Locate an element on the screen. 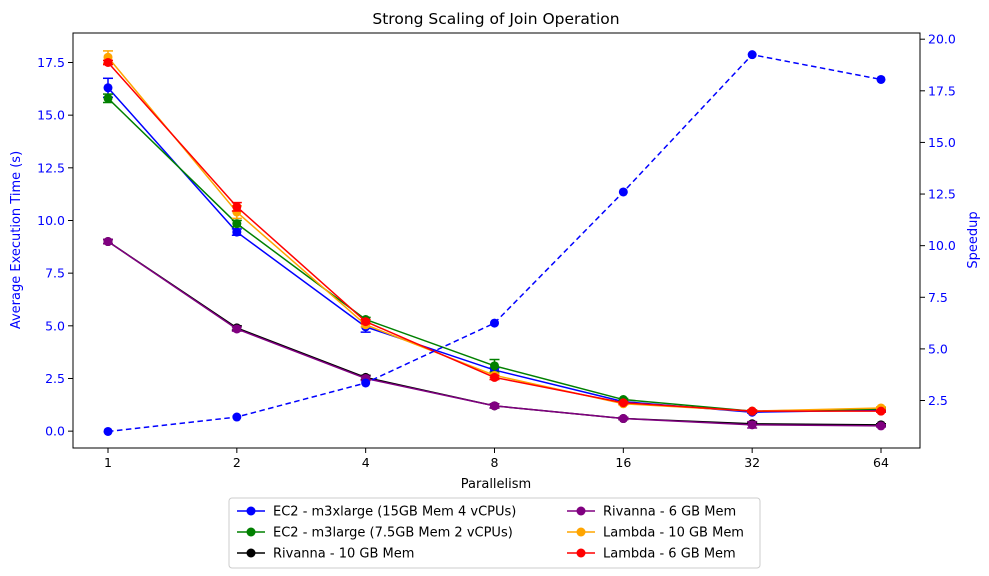 The image size is (989, 576). y2-tick-label: 17.5 is located at coordinates (942, 90).